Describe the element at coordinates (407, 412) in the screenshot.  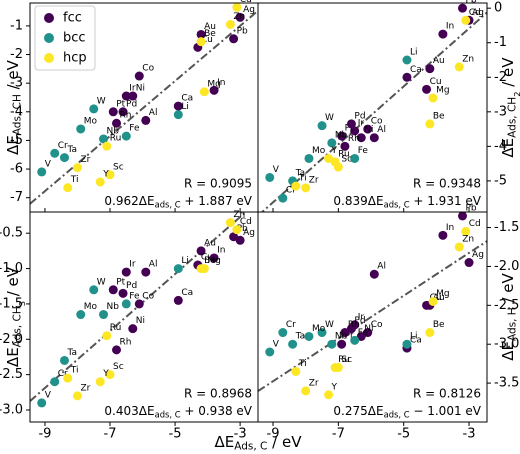
I see `fit-label: 0.275ΔEads, C − 1.001 eV` at that location.